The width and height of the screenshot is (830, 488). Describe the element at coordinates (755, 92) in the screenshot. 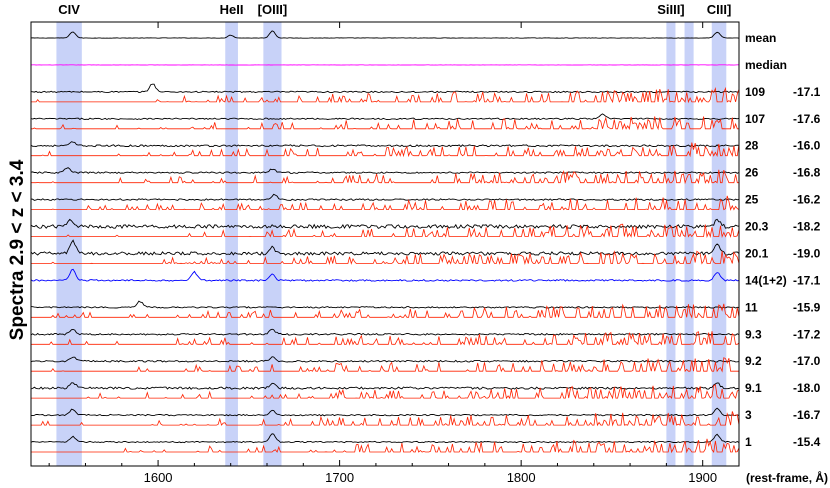

I see `spectrum-id-label: 109` at that location.